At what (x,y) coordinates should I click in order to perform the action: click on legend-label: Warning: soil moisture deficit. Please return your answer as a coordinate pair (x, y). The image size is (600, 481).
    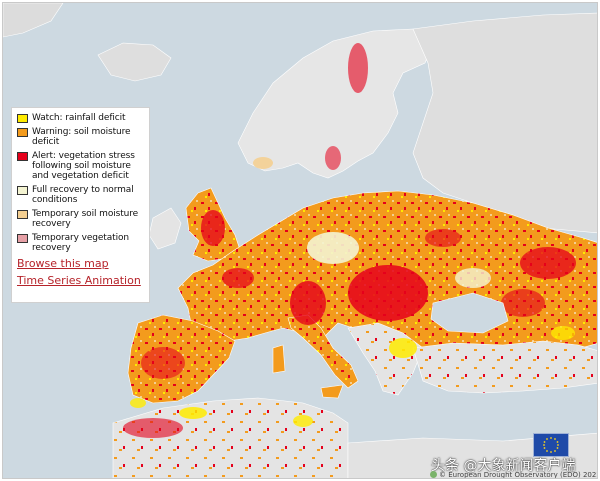
    Looking at the image, I should click on (81, 137).